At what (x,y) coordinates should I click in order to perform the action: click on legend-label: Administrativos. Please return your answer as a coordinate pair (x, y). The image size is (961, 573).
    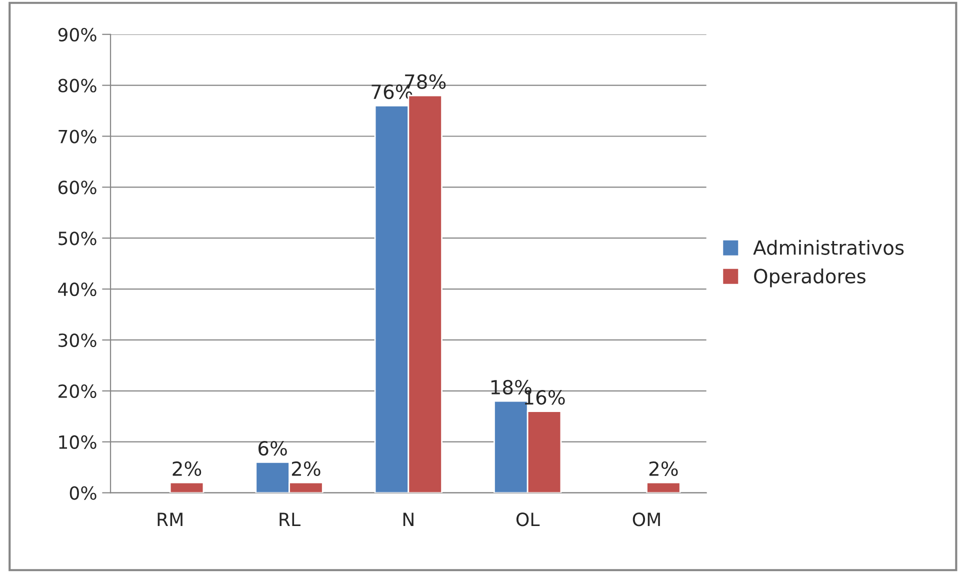
    Looking at the image, I should click on (828, 247).